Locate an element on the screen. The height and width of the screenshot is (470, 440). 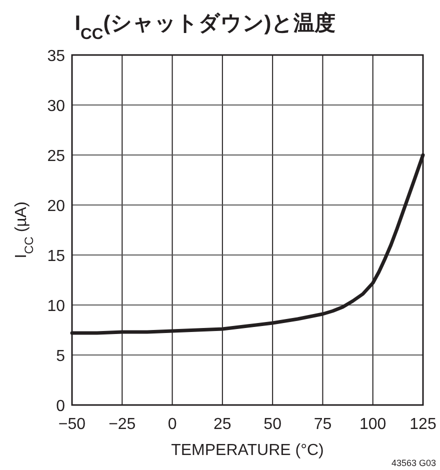
y-tick-label: 20 is located at coordinates (56, 206).